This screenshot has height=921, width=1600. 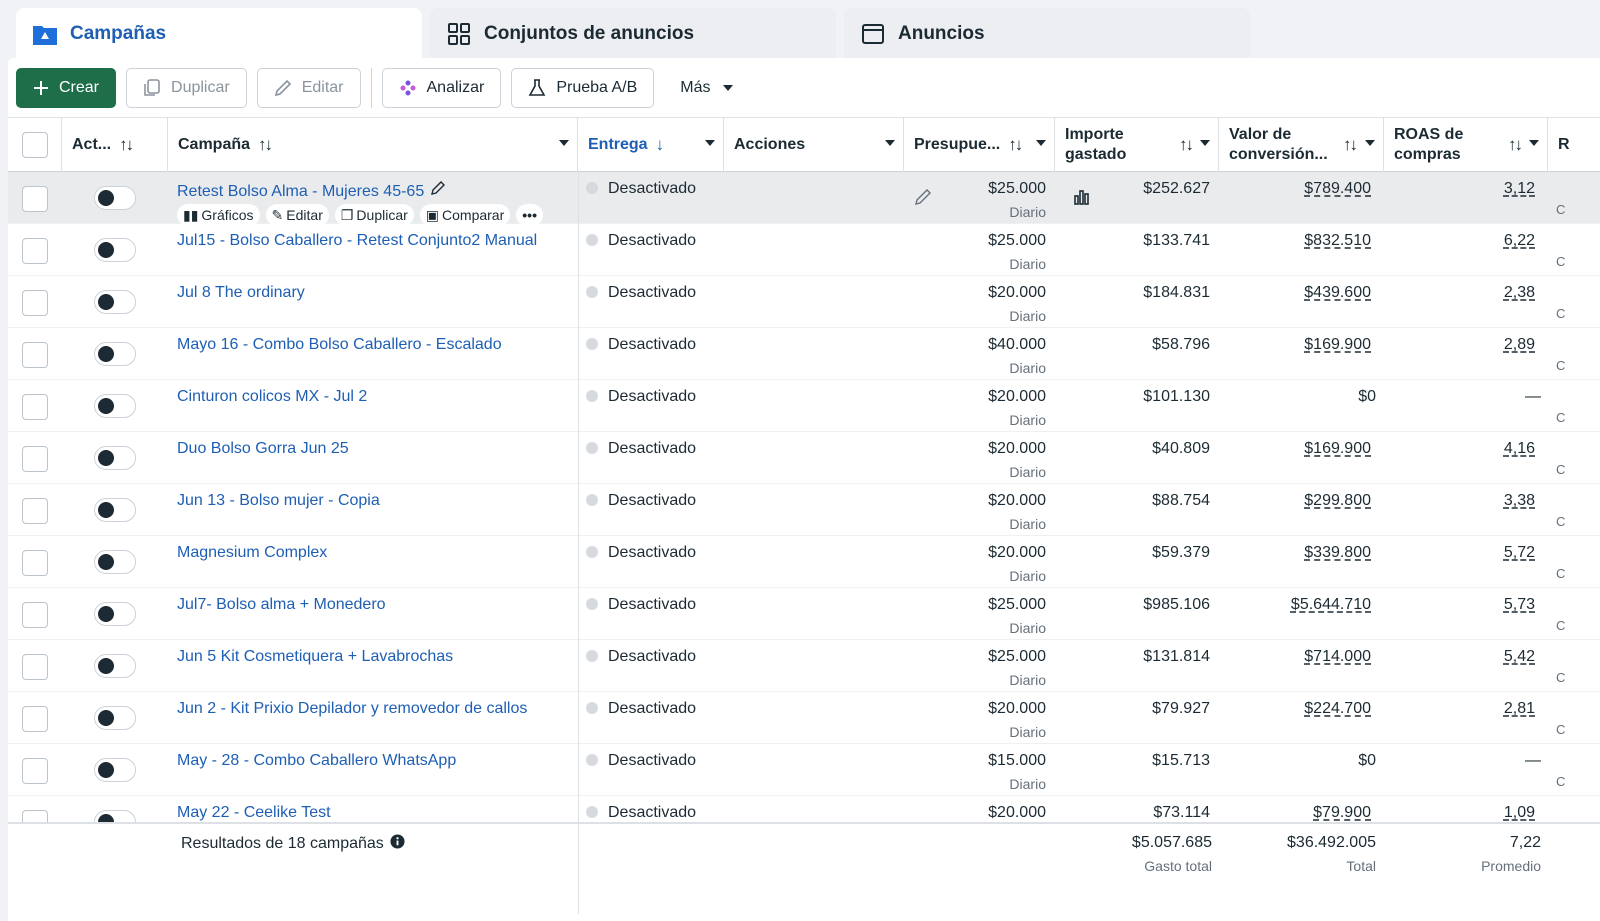 I want to click on sort-desc-icon: ↓, so click(x=659, y=144).